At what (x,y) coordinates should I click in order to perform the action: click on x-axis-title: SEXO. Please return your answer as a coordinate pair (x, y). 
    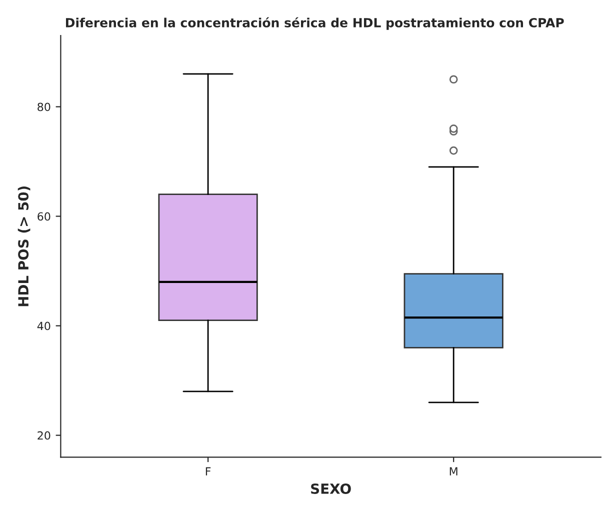
    Looking at the image, I should click on (331, 488).